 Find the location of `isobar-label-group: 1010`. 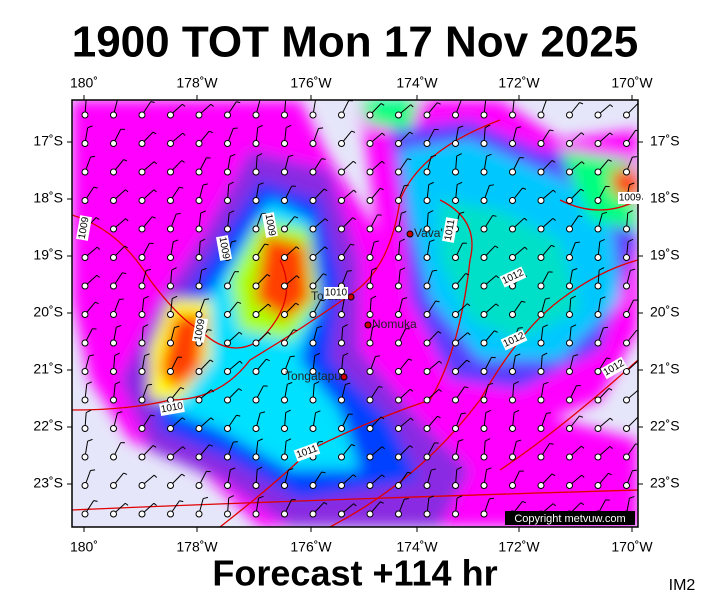

isobar-label-group: 1010 is located at coordinates (172, 408).